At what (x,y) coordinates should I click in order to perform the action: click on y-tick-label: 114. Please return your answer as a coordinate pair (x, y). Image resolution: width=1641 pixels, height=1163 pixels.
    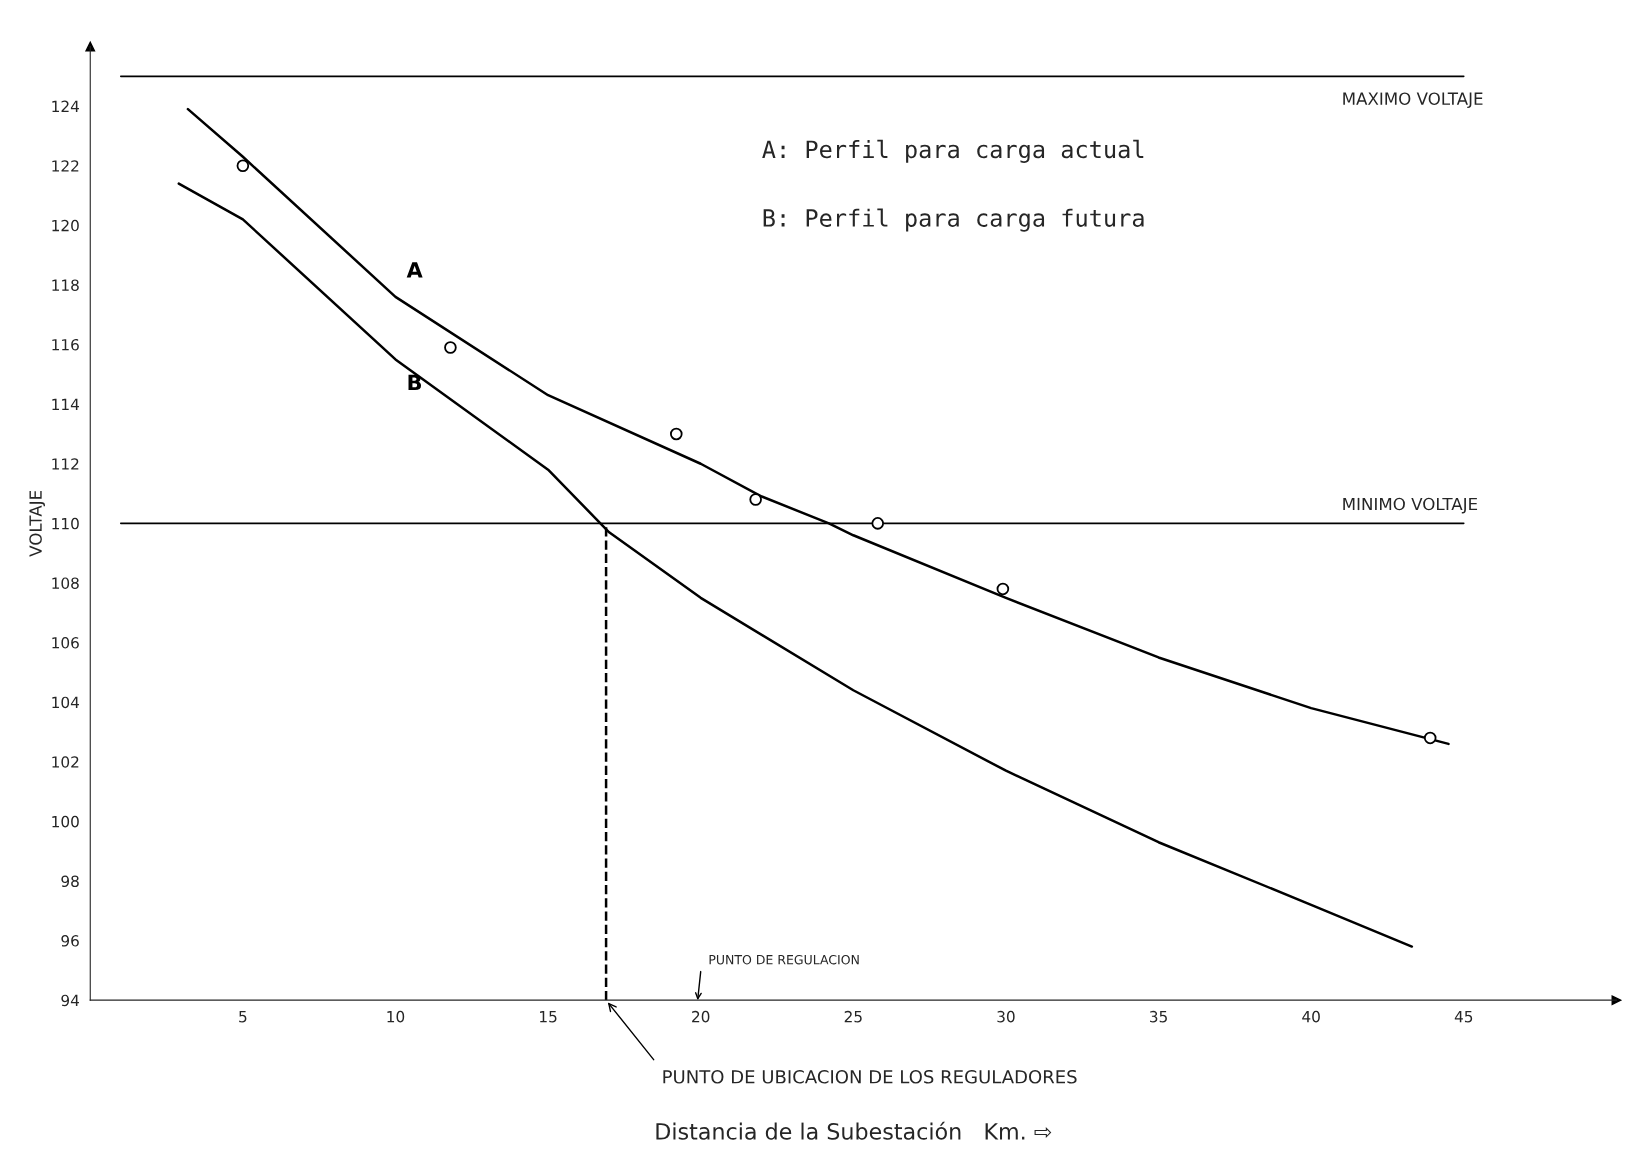
    Looking at the image, I should click on (65, 404).